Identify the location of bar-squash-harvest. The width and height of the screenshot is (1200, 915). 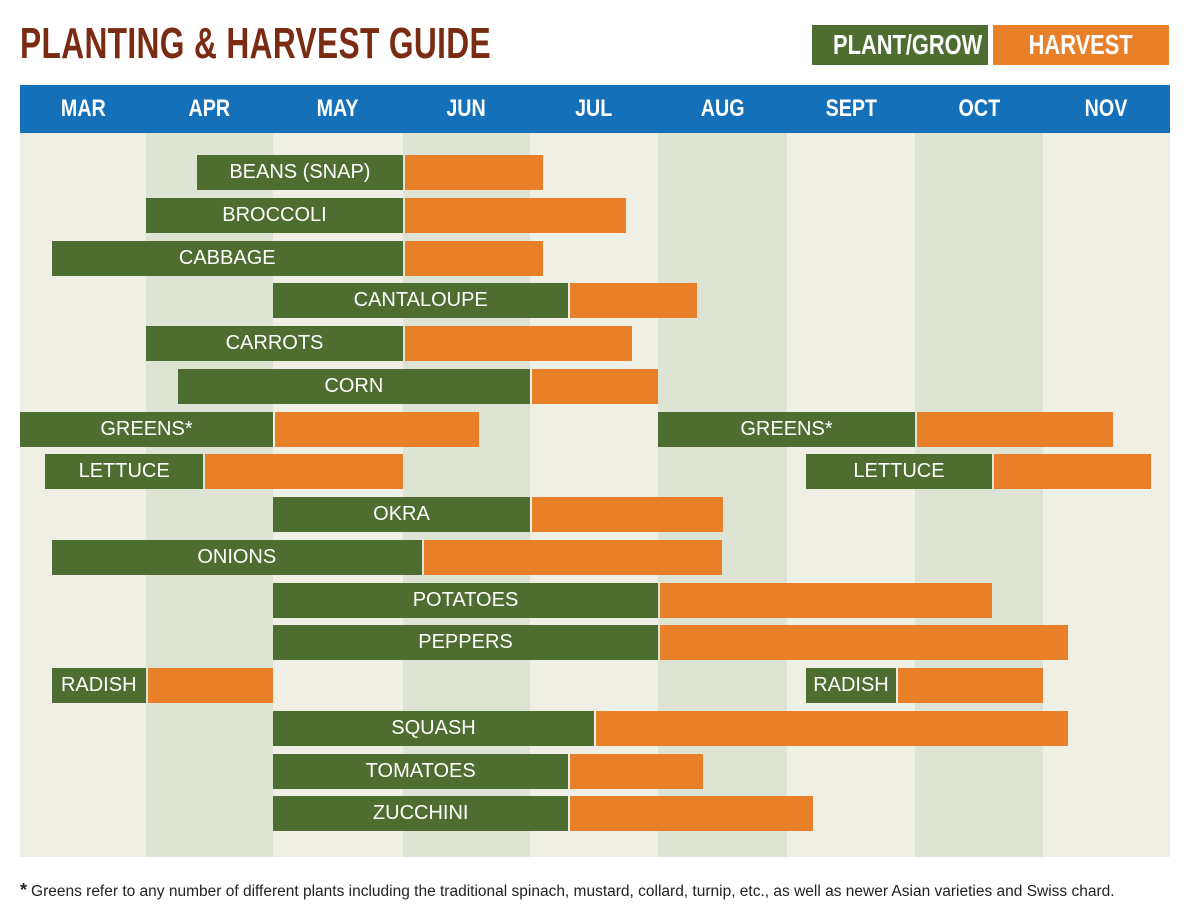
(832, 728).